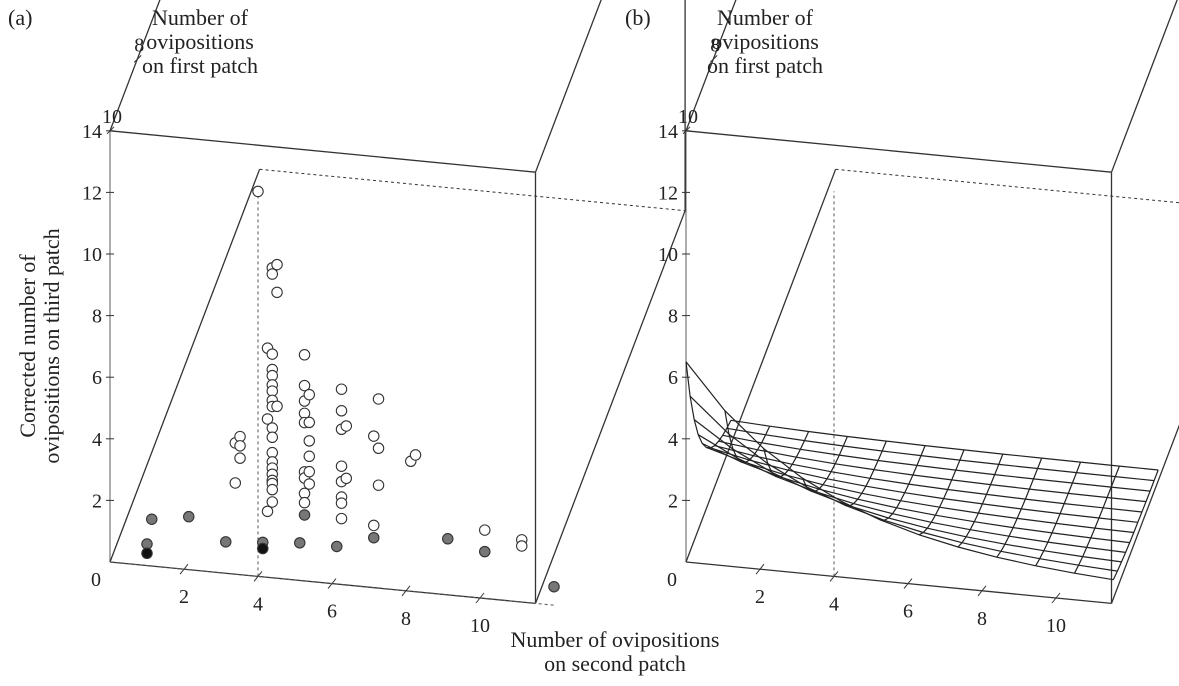  I want to click on b-frame-top-front-edge, so click(898, 151).